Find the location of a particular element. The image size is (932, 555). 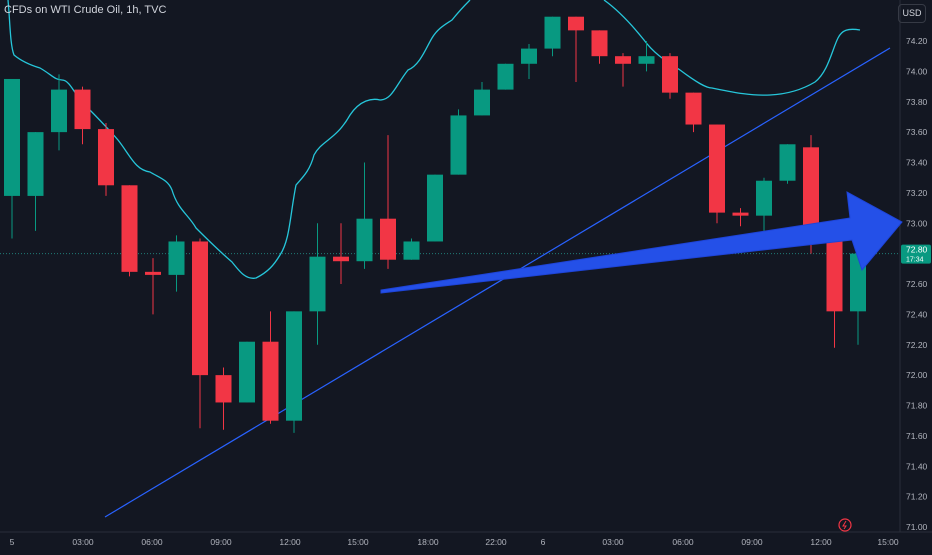

envelope-upper-right is located at coordinates (732, 48).